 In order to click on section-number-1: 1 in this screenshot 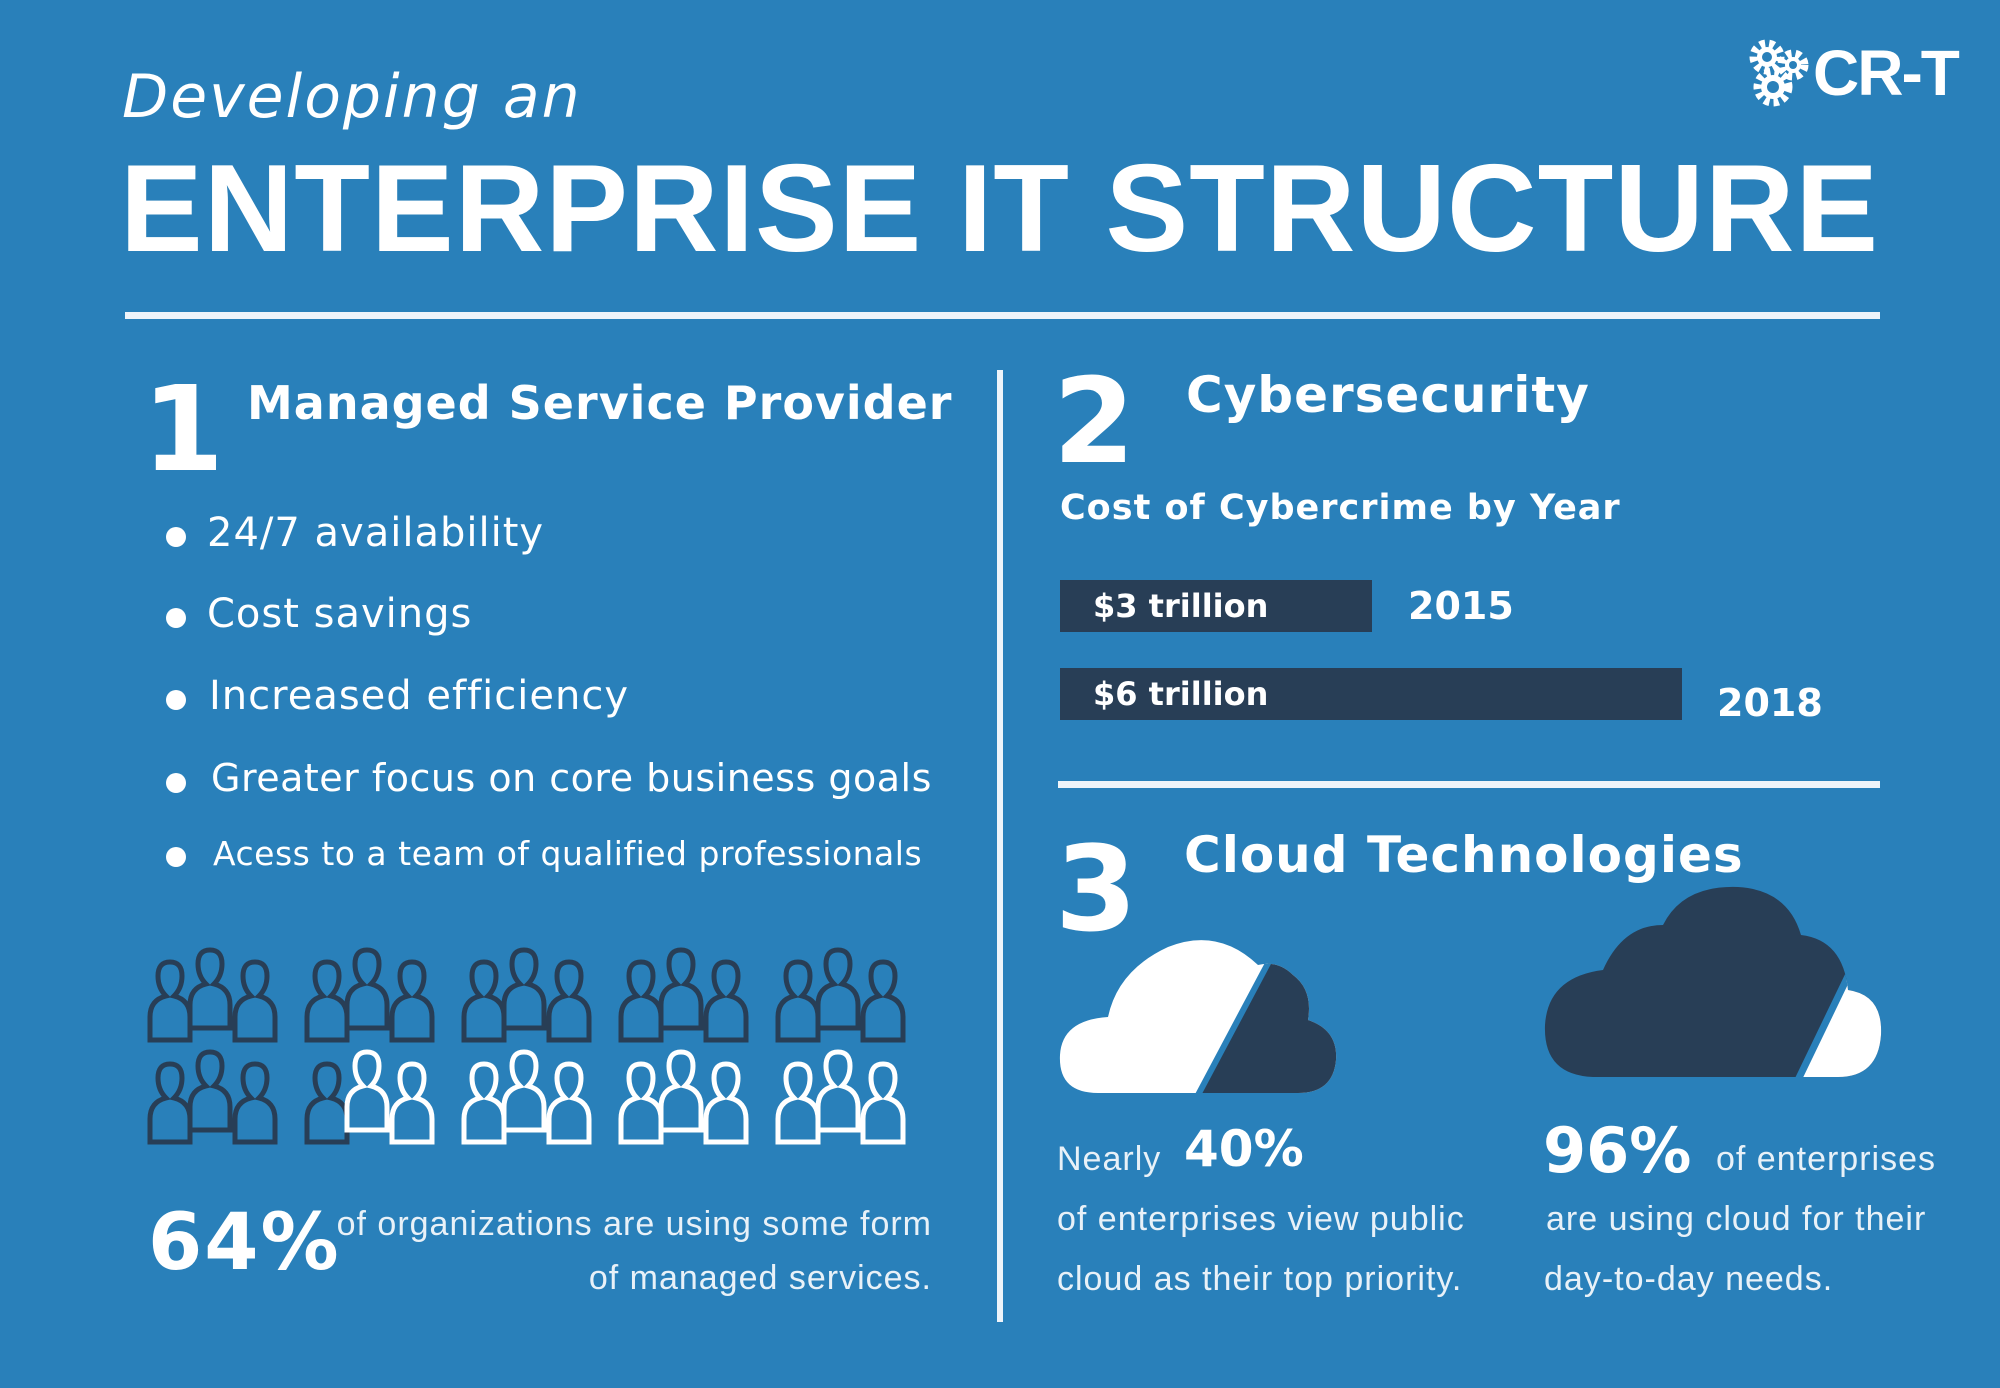, I will do `click(183, 429)`.